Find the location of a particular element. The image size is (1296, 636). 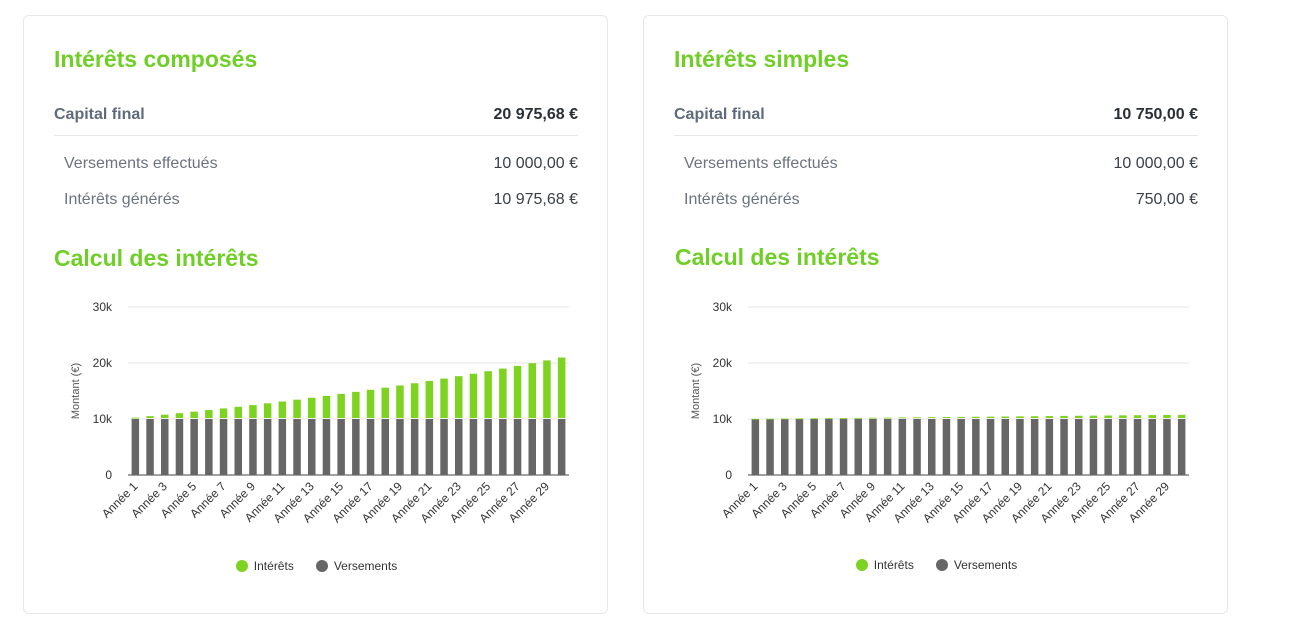

interets-label: Intérêts générés is located at coordinates (742, 199).